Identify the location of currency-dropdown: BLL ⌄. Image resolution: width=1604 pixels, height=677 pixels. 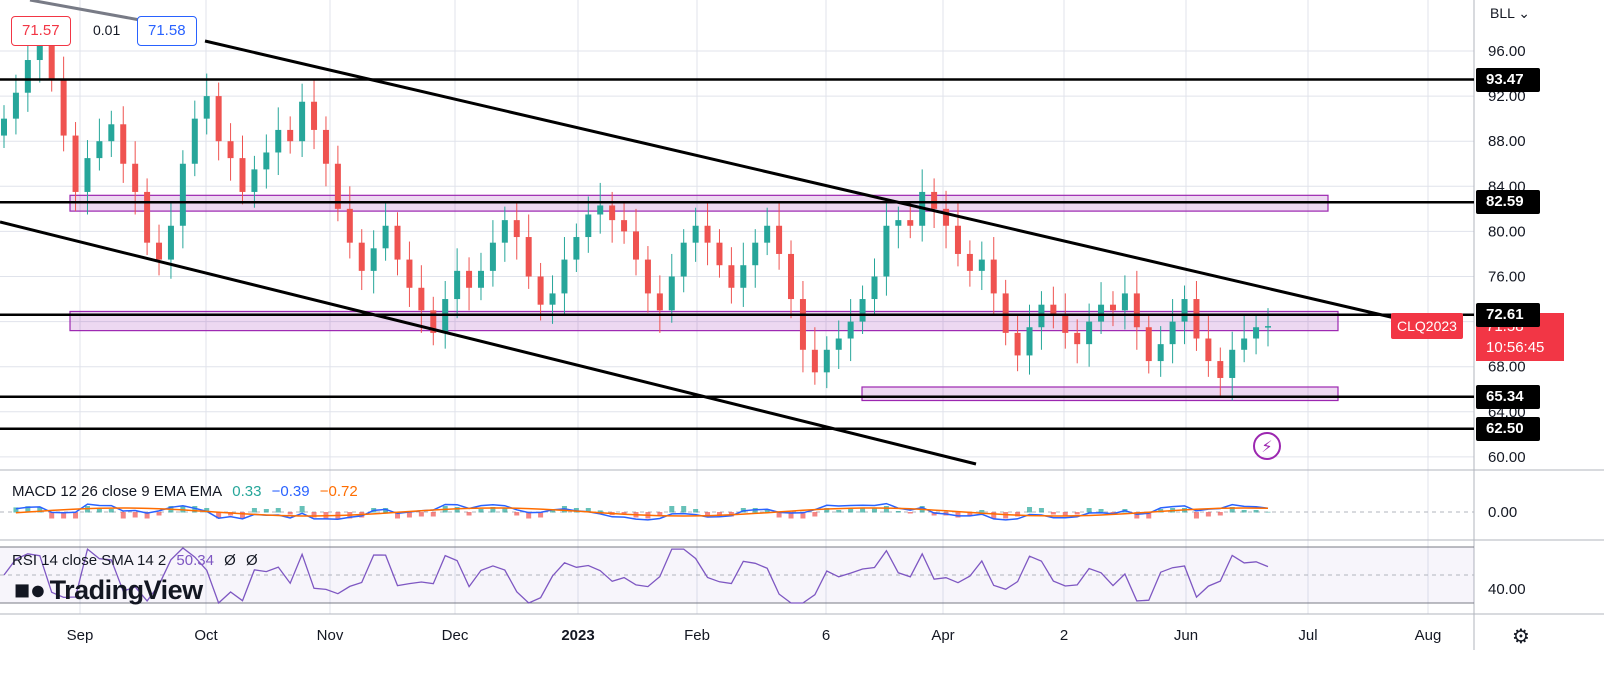
(1510, 13).